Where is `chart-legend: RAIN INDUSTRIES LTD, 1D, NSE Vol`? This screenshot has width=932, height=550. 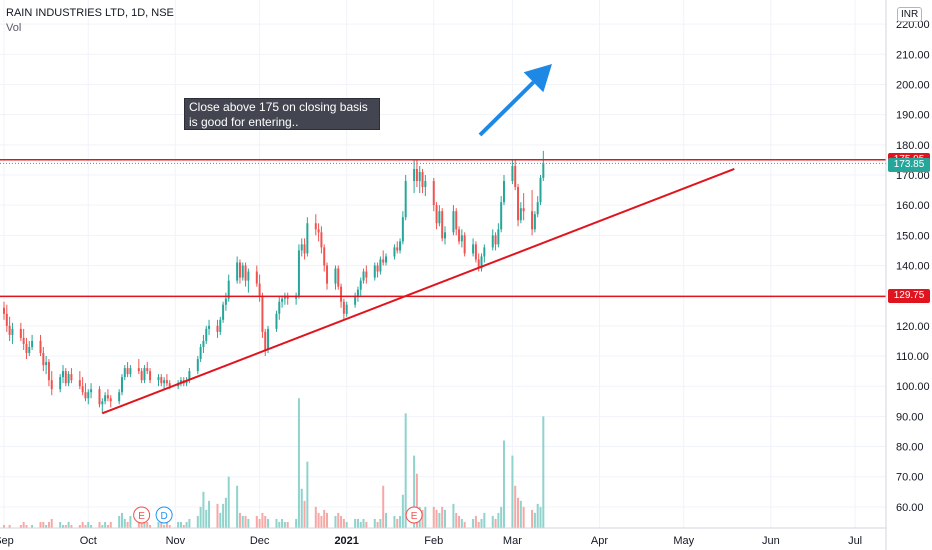 chart-legend: RAIN INDUSTRIES LTD, 1D, NSE Vol is located at coordinates (90, 21).